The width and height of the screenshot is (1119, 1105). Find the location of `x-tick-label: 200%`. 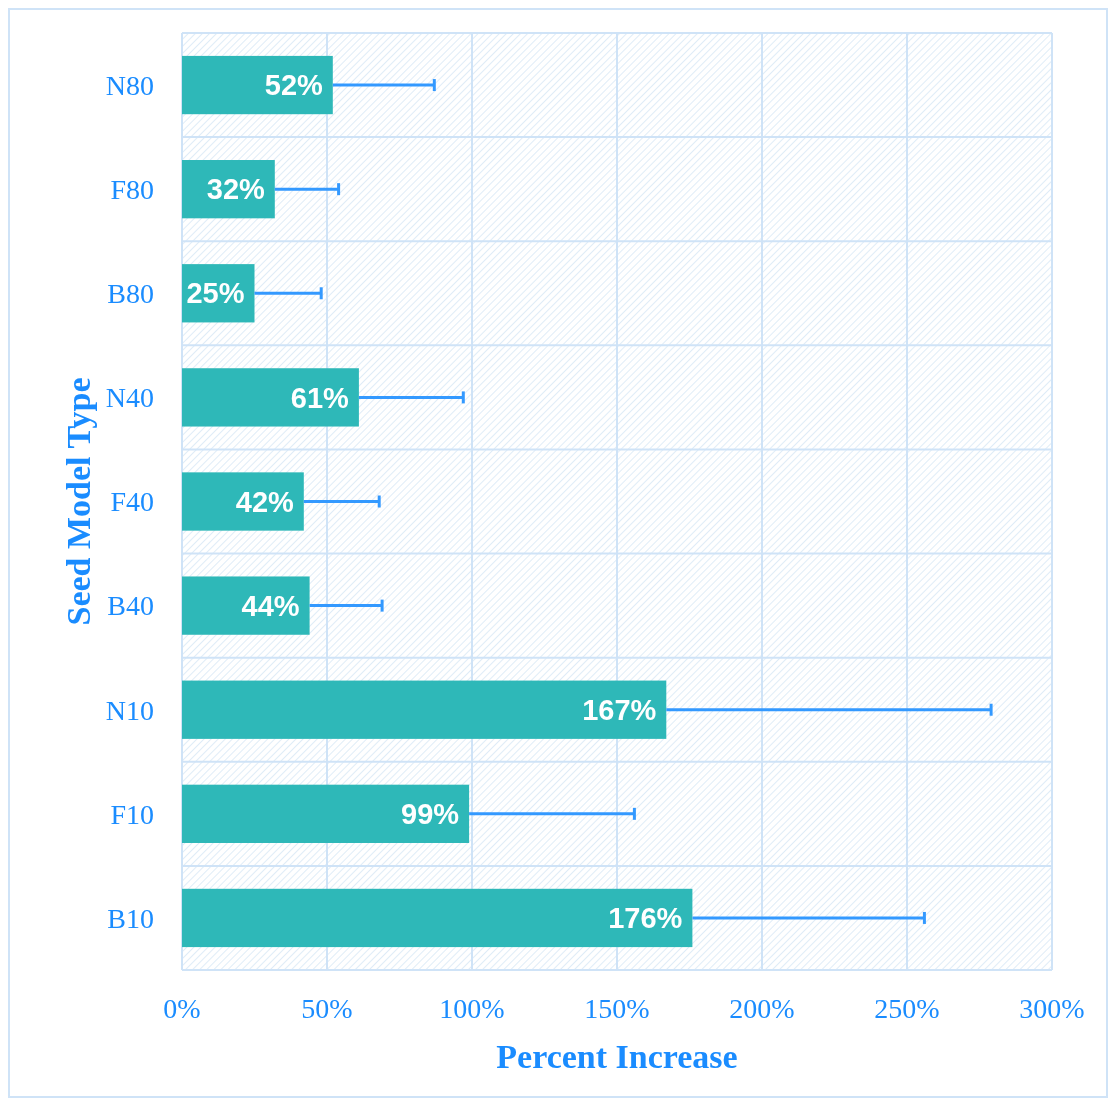

x-tick-label: 200% is located at coordinates (762, 1008).